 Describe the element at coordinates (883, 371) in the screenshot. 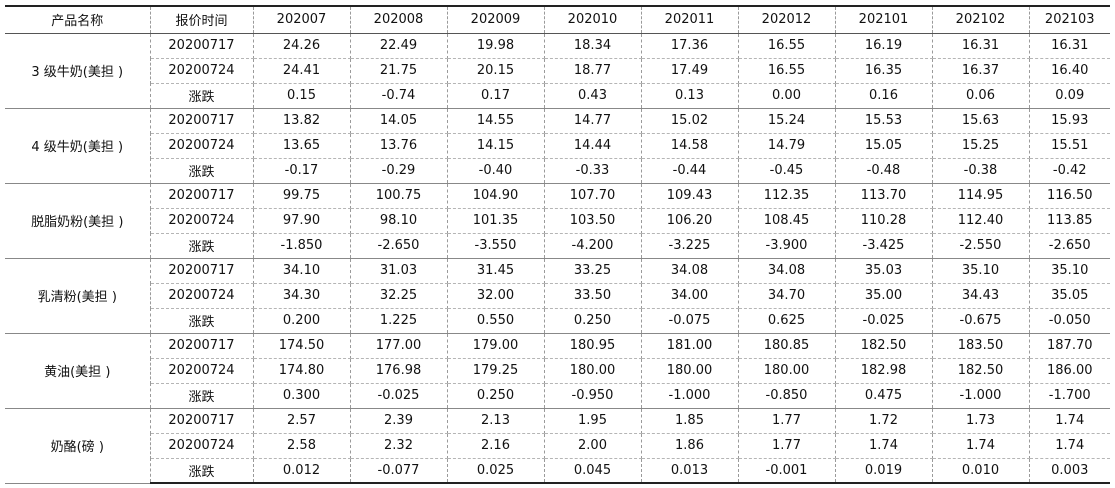

I see `value-cell: 182.98` at that location.